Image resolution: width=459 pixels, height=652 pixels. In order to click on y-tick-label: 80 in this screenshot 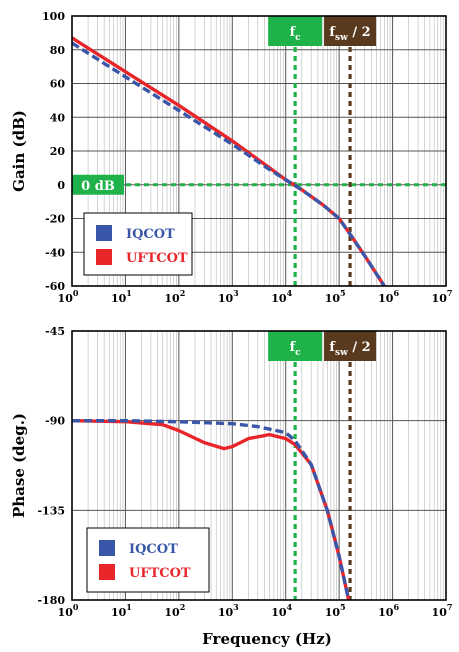, I will do `click(58, 50)`.